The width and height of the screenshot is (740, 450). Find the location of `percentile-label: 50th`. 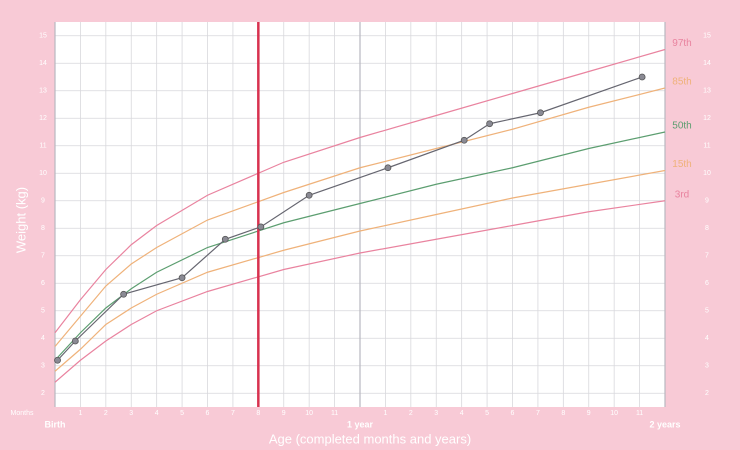

percentile-label: 50th is located at coordinates (681, 126).